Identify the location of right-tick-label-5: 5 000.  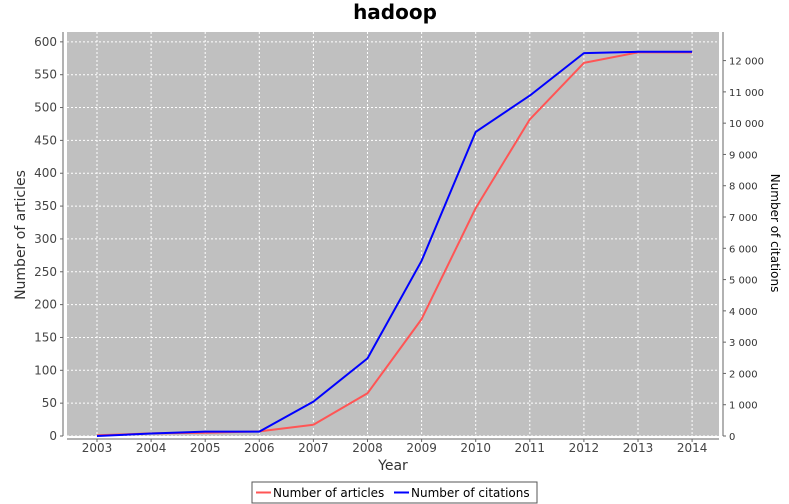
(743, 281).